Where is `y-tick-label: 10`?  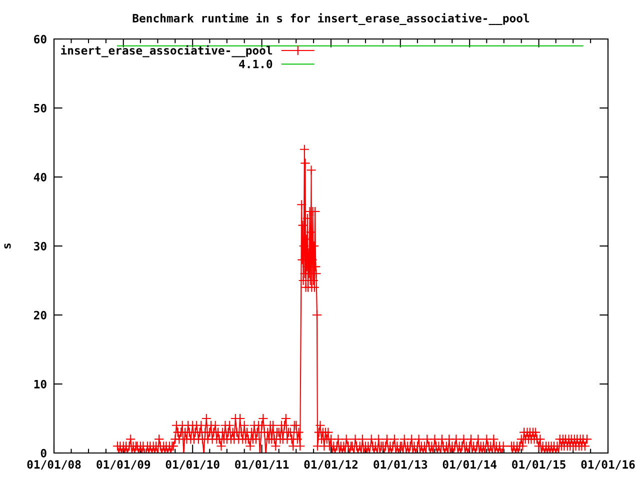 y-tick-label: 10 is located at coordinates (40, 384).